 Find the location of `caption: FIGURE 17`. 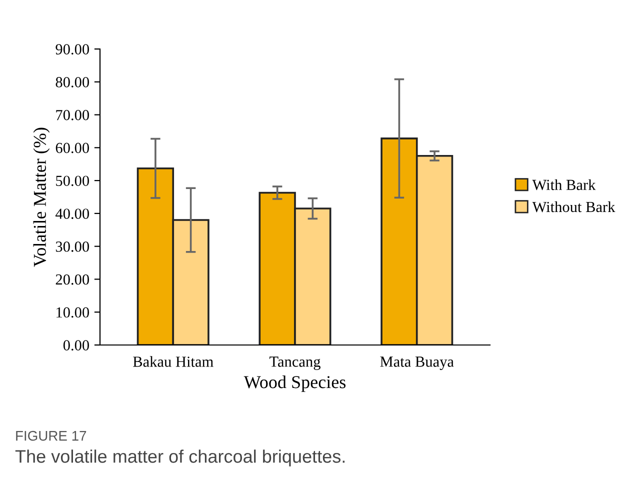

caption: FIGURE 17 is located at coordinates (51, 435).